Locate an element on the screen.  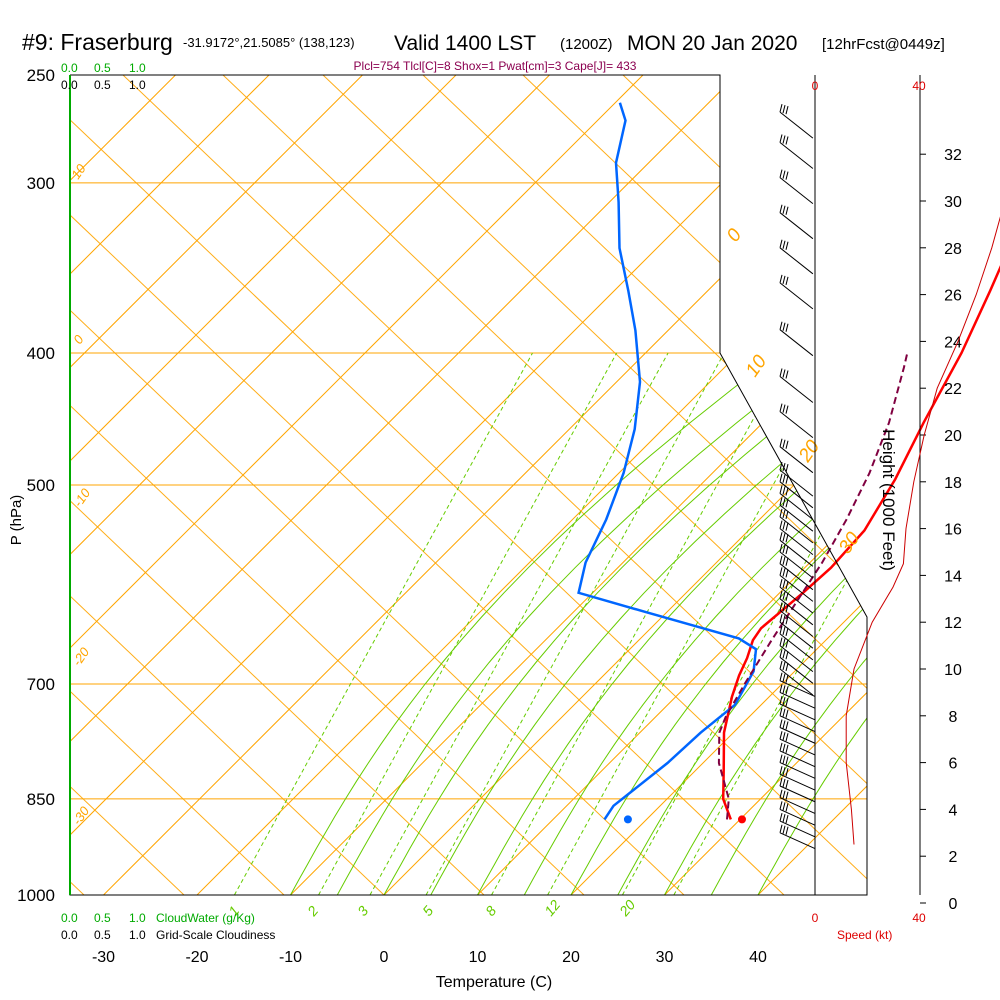
pressure-tick-400: 400 is located at coordinates (41, 353).